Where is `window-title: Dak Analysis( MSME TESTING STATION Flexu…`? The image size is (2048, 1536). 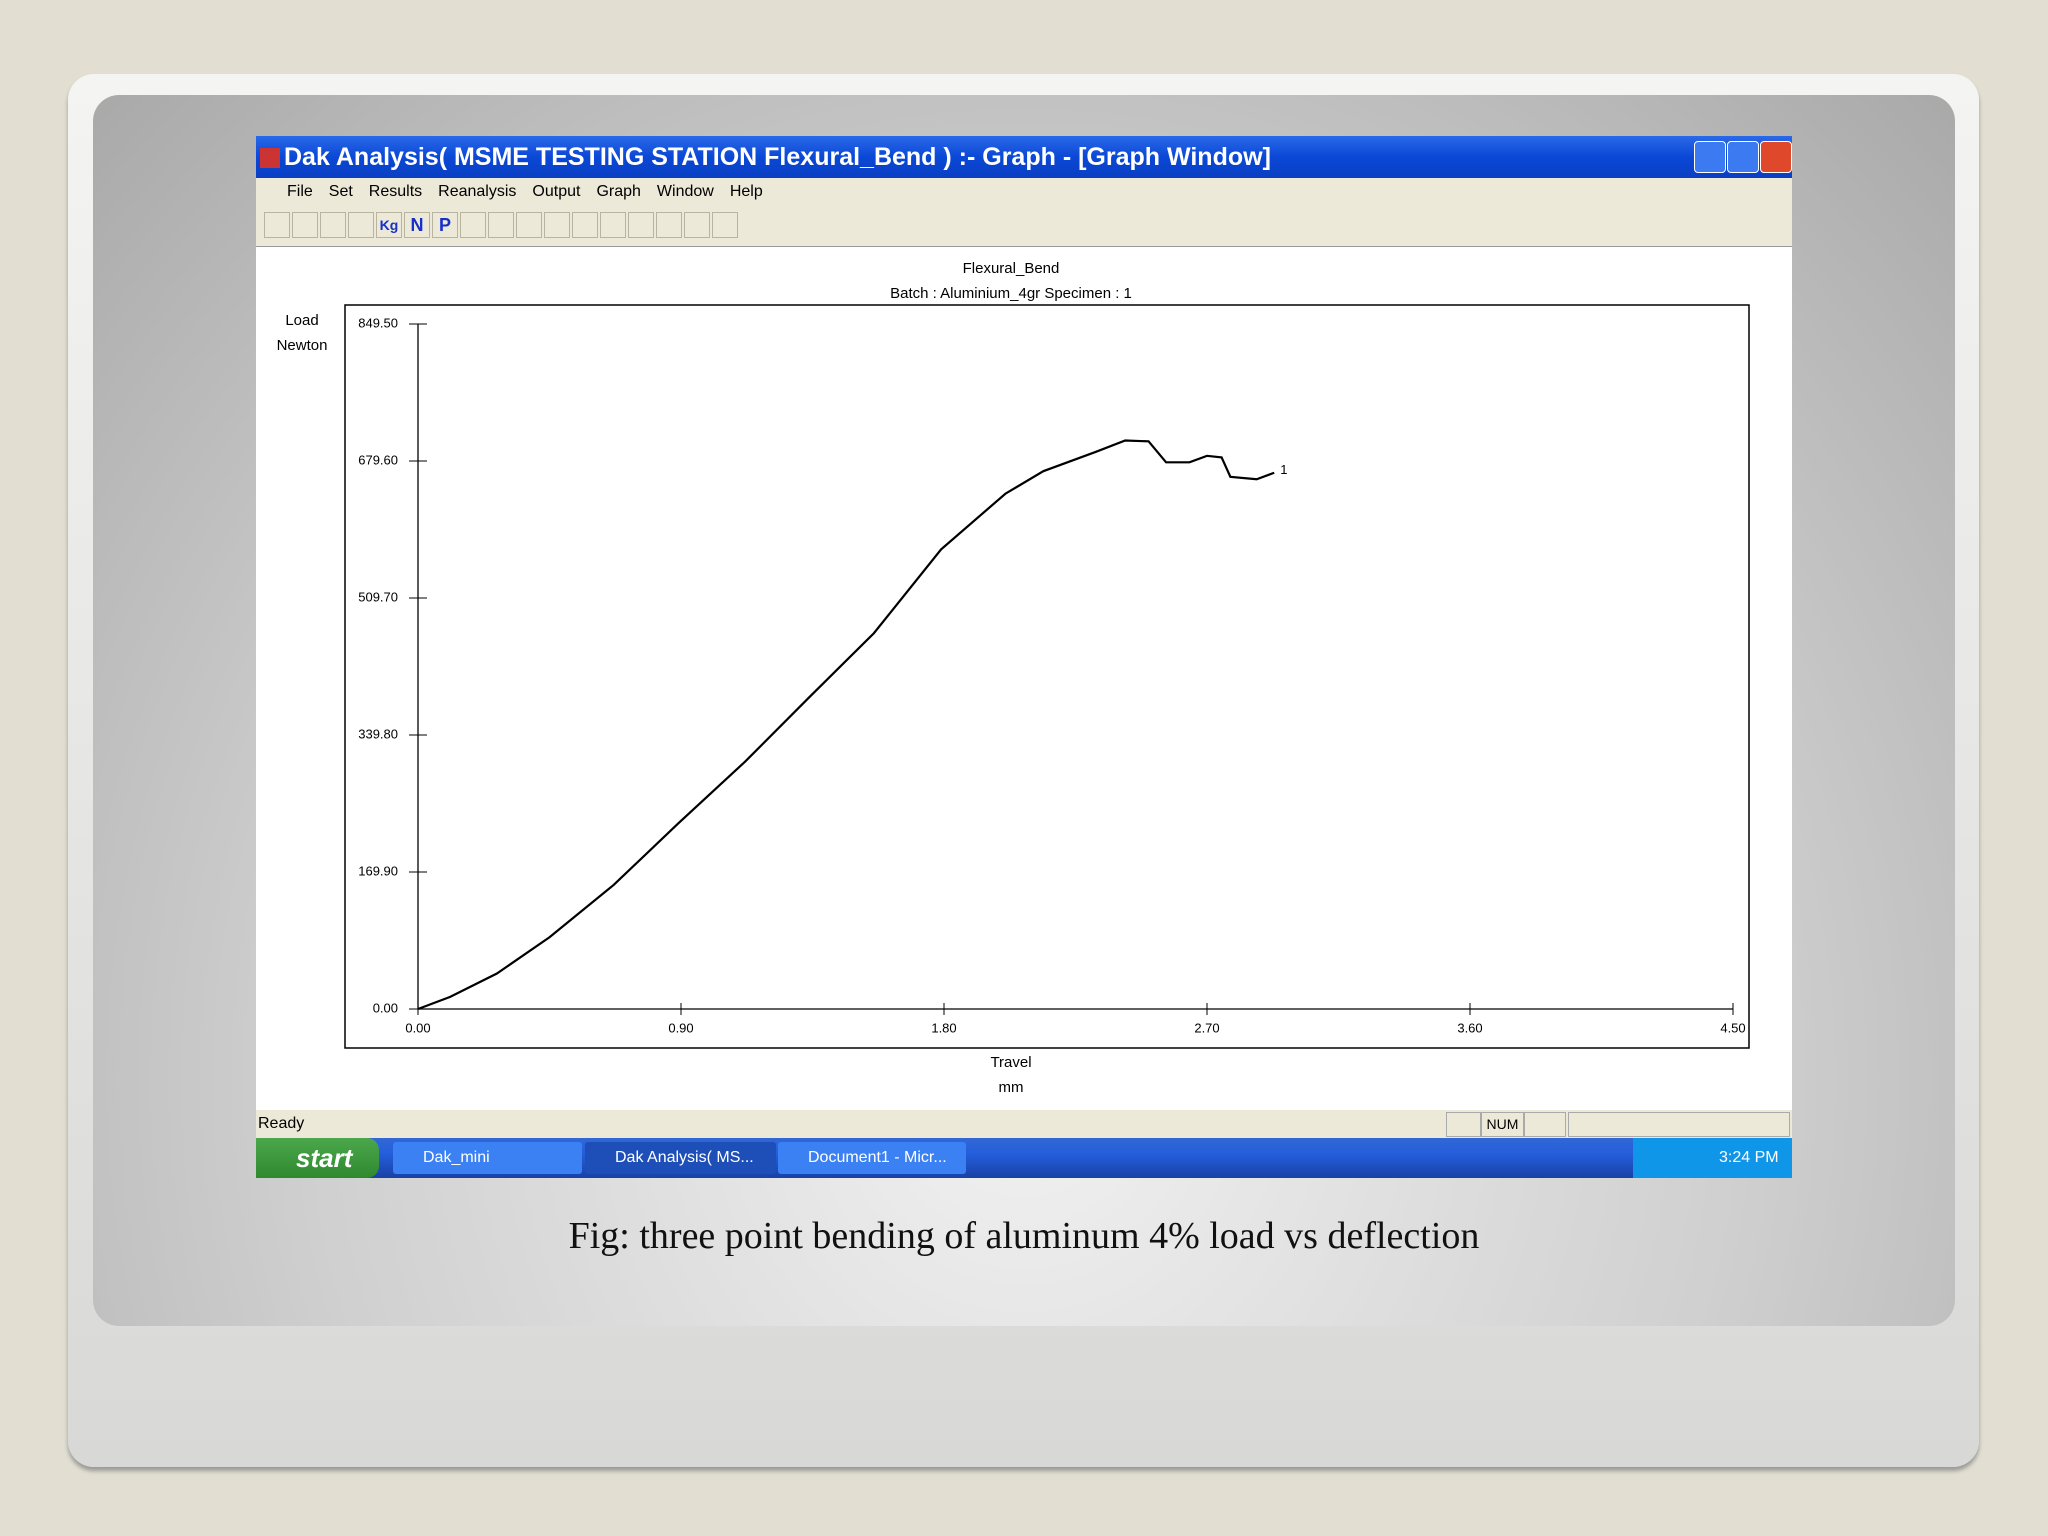
window-title: Dak Analysis( MSME TESTING STATION Flexu… is located at coordinates (777, 157).